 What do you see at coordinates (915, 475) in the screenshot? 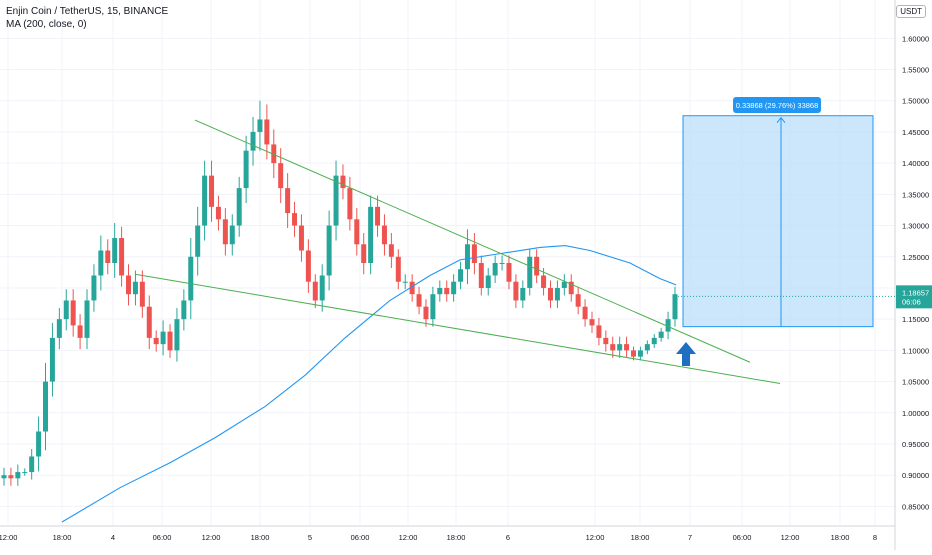
I see `price-tick-label: 0.90000` at bounding box center [915, 475].